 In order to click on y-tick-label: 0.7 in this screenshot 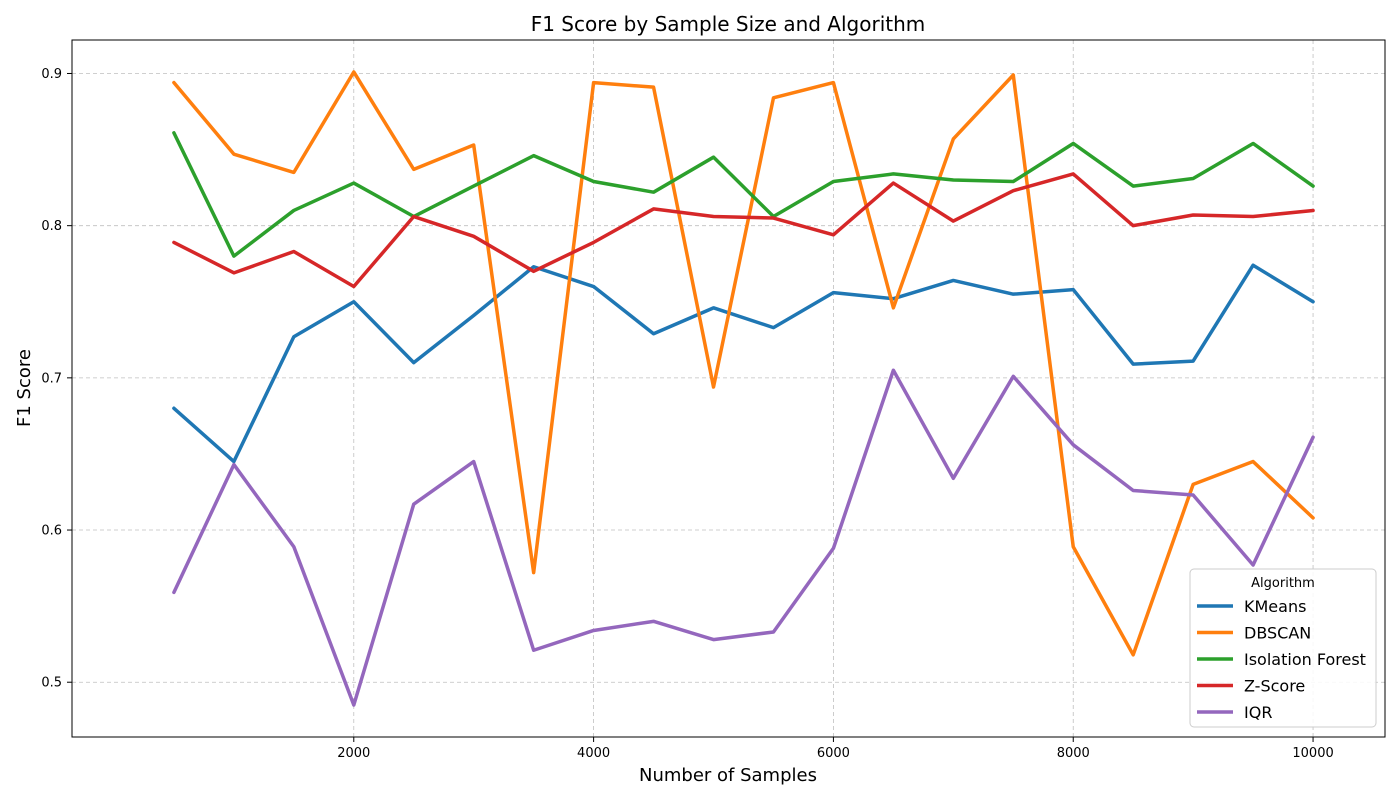, I will do `click(51, 378)`.